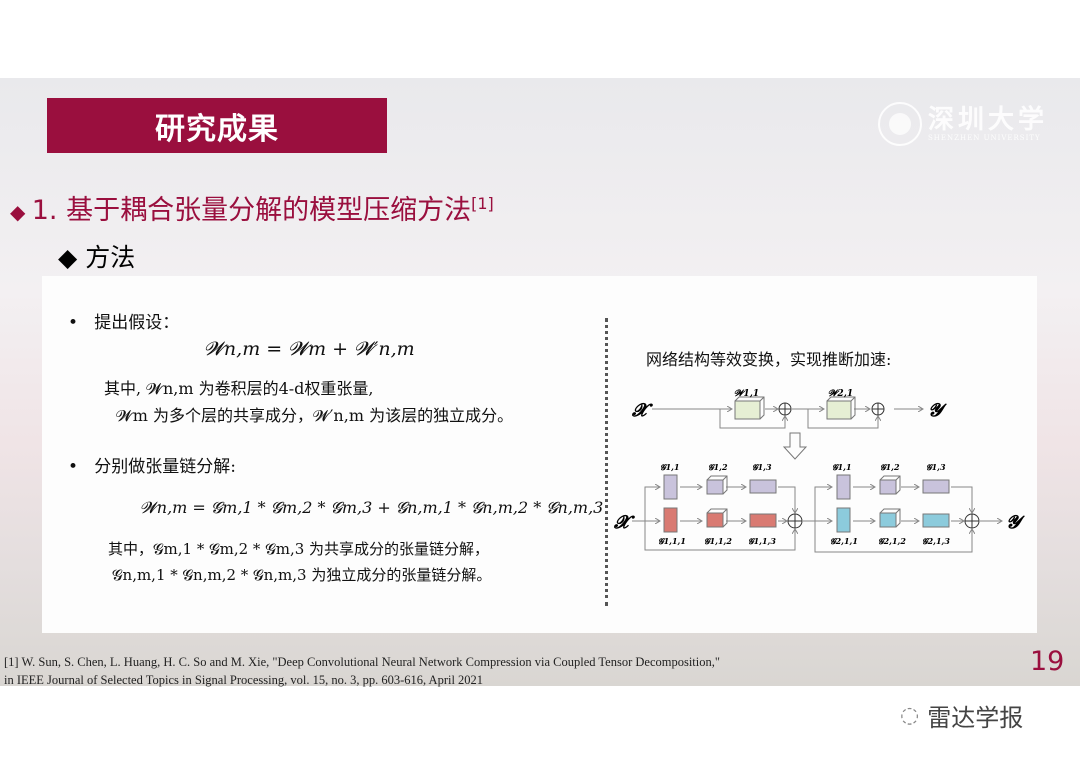 The height and width of the screenshot is (763, 1080). What do you see at coordinates (239, 388) in the screenshot?
I see `explanation-line-1: 其中, 𝓦n,m 为卷积层的4-d权重张量,` at bounding box center [239, 388].